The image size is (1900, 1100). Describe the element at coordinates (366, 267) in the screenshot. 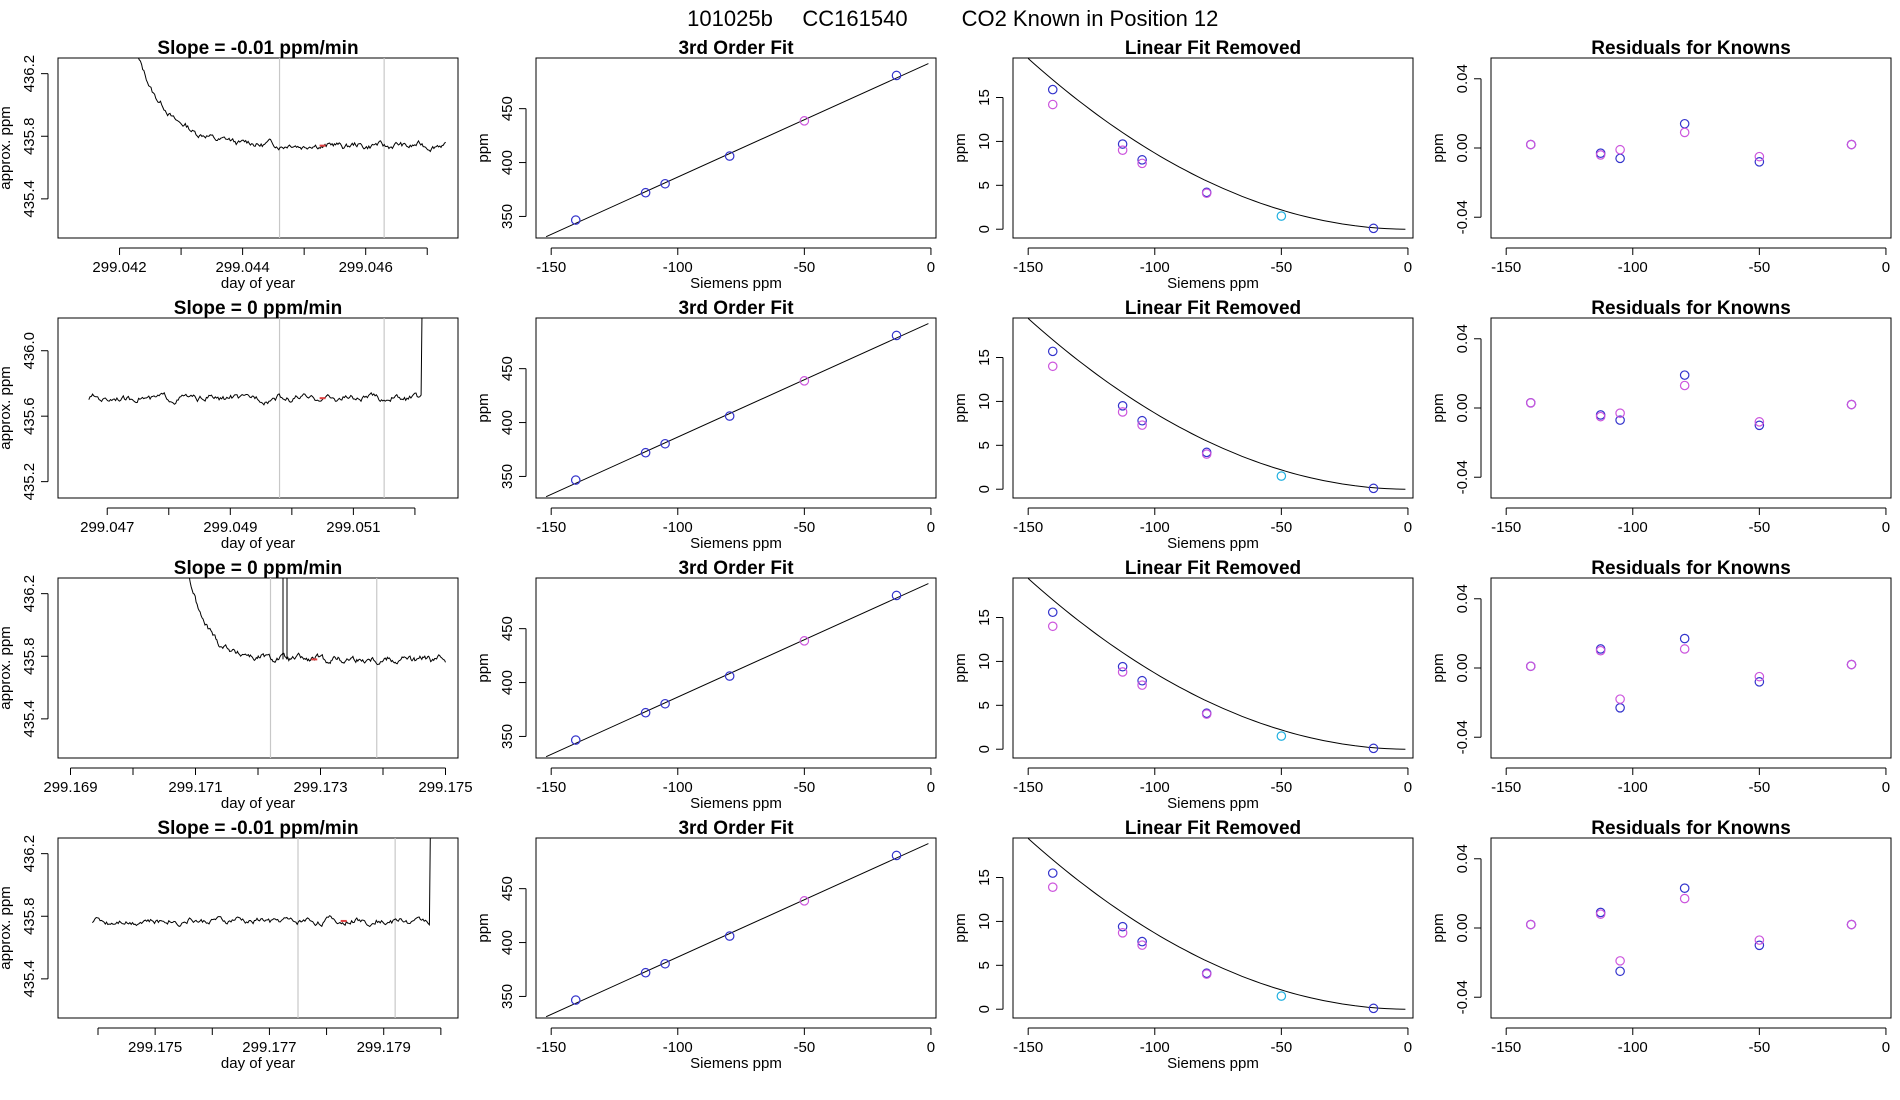

I see `x-tick-label: 299.046` at that location.